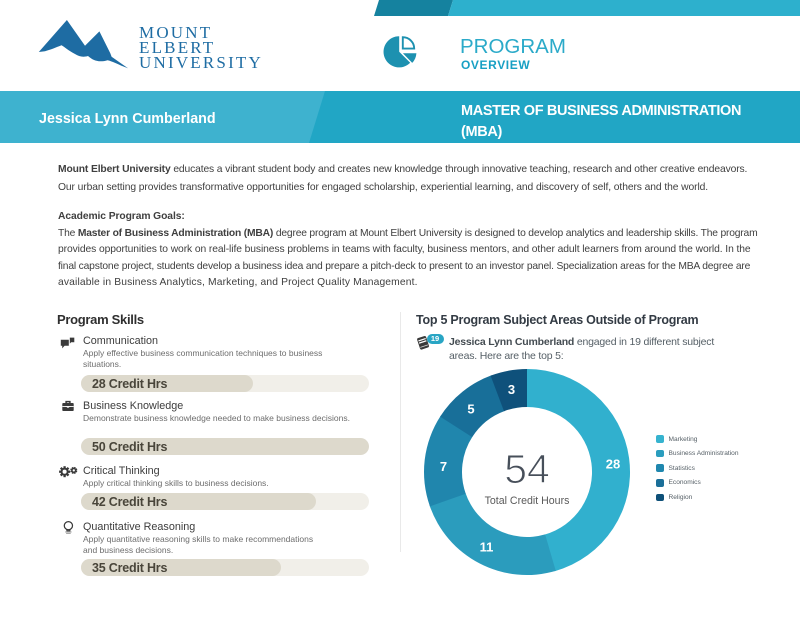 The width and height of the screenshot is (800, 618). What do you see at coordinates (470, 409) in the screenshot?
I see `svg-text: 5` at bounding box center [470, 409].